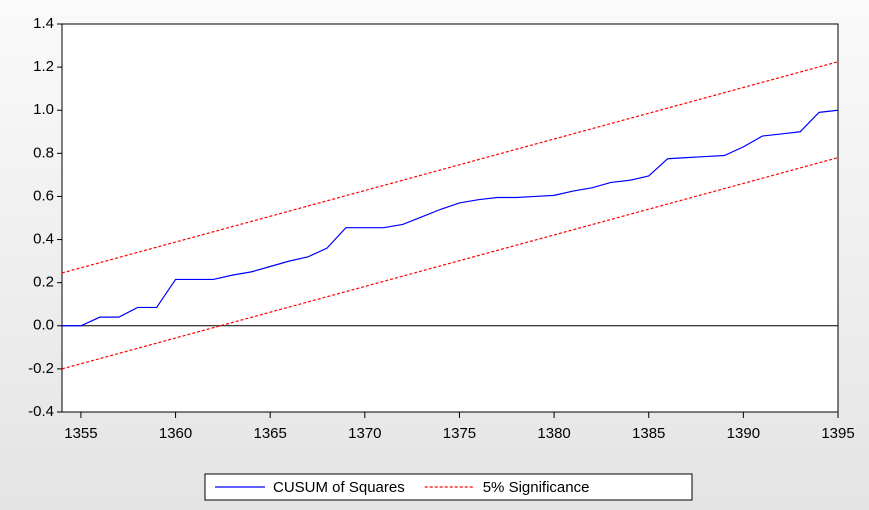  Describe the element at coordinates (743, 433) in the screenshot. I see `x-tick-label: 1390` at that location.